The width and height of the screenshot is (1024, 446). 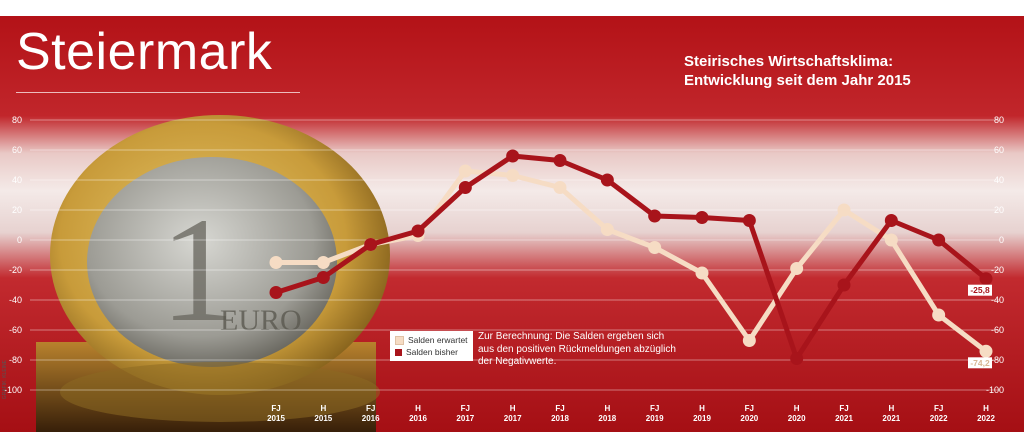 I want to click on svg-text: EURO, so click(x=261, y=320).